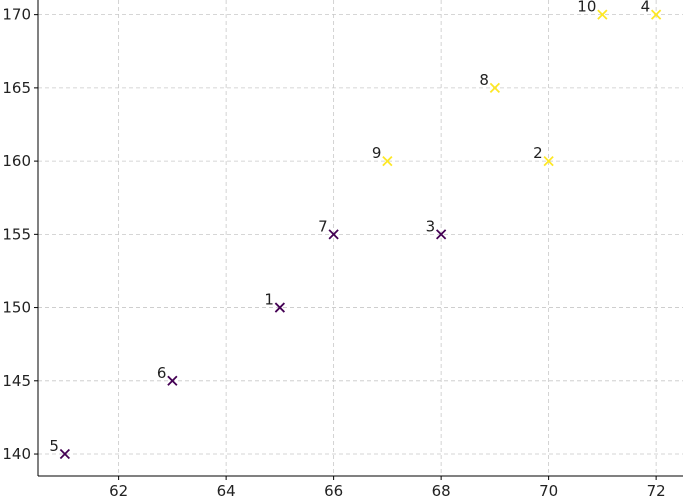 The height and width of the screenshot is (498, 683). What do you see at coordinates (16, 454) in the screenshot?
I see `y-tick-label: 140` at bounding box center [16, 454].